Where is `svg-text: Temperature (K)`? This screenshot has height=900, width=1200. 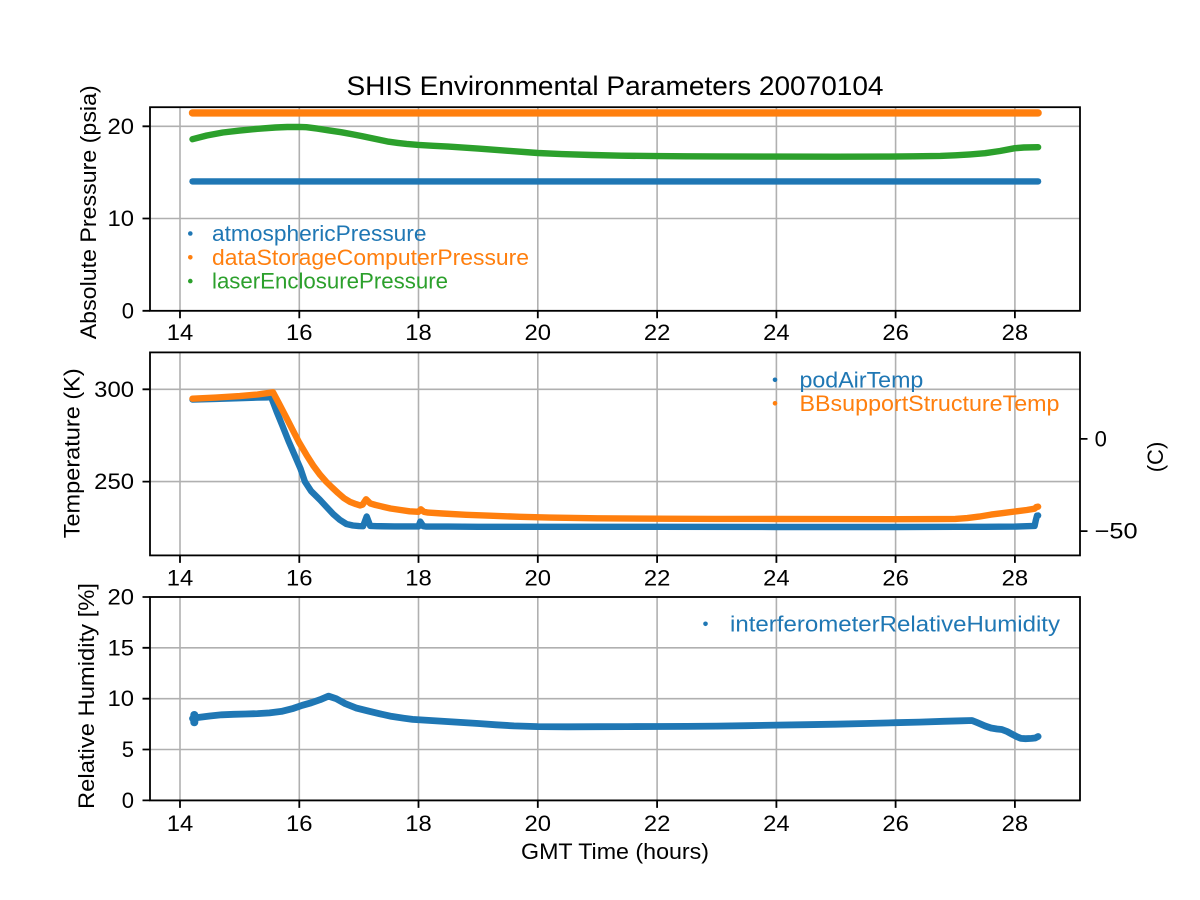
svg-text: Temperature (K) is located at coordinates (72, 453).